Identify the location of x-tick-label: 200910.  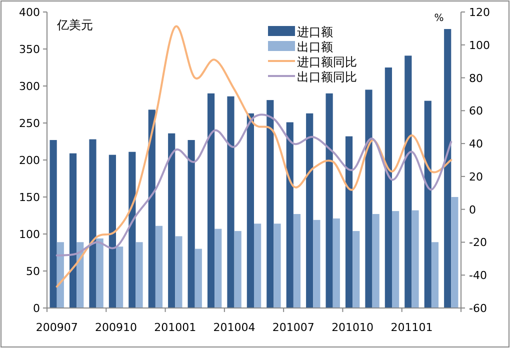
(116, 327).